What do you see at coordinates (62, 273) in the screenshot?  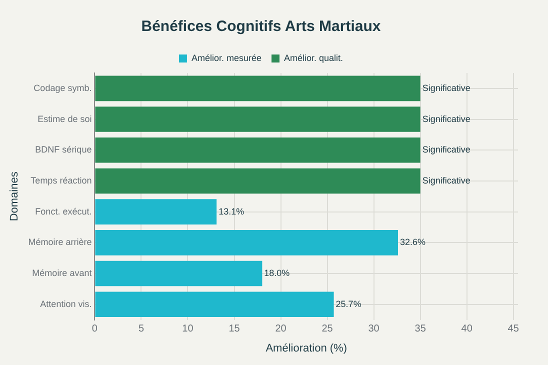 I see `y-tick-label: Mémoire avant` at bounding box center [62, 273].